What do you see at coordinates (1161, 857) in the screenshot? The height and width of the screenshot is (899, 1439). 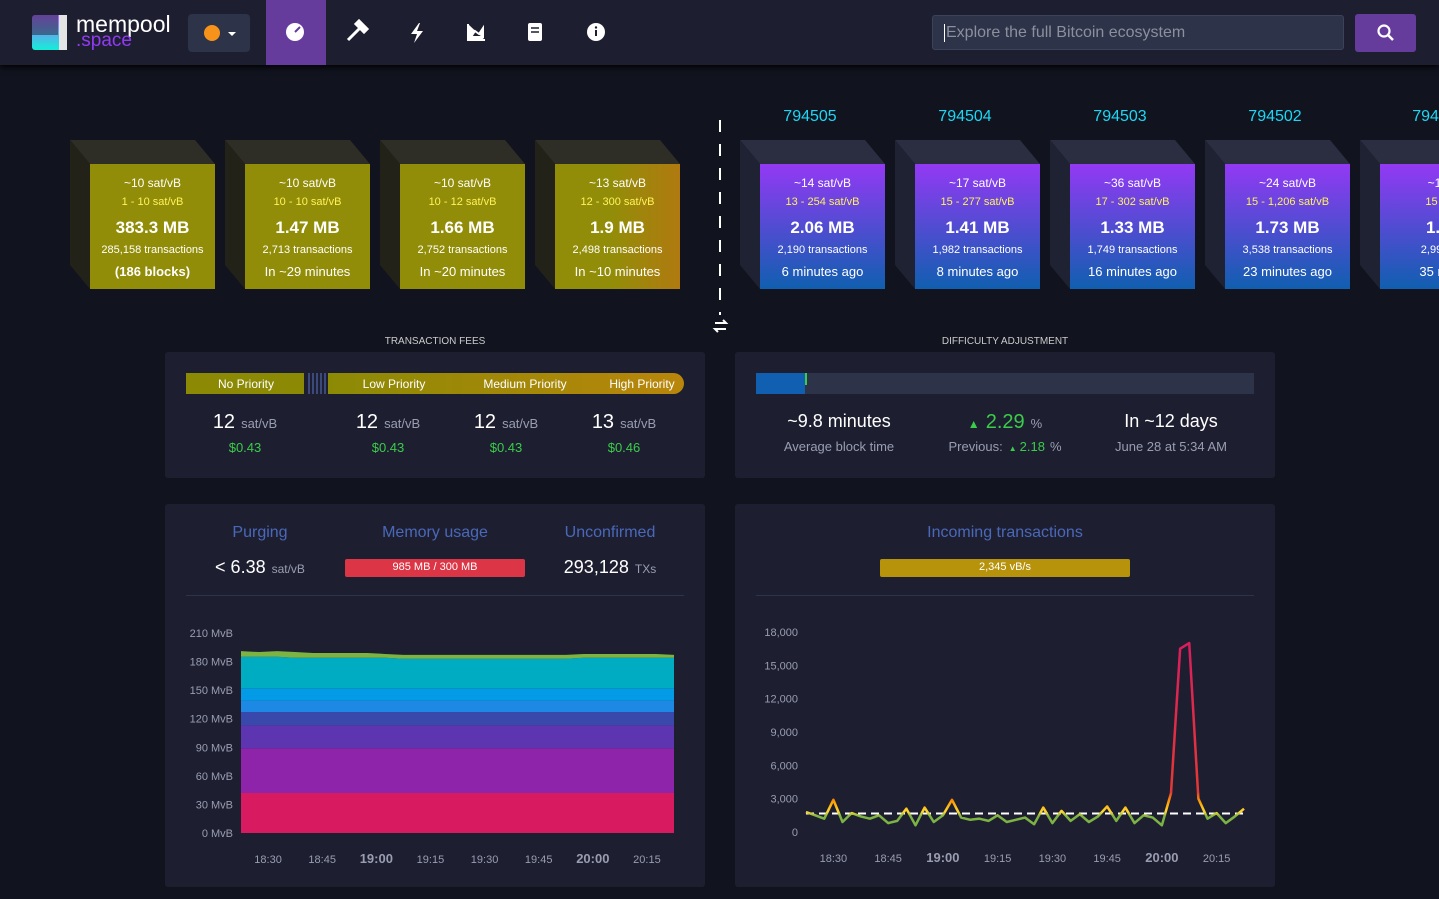 I see `x-tick-label: 20:00` at bounding box center [1161, 857].